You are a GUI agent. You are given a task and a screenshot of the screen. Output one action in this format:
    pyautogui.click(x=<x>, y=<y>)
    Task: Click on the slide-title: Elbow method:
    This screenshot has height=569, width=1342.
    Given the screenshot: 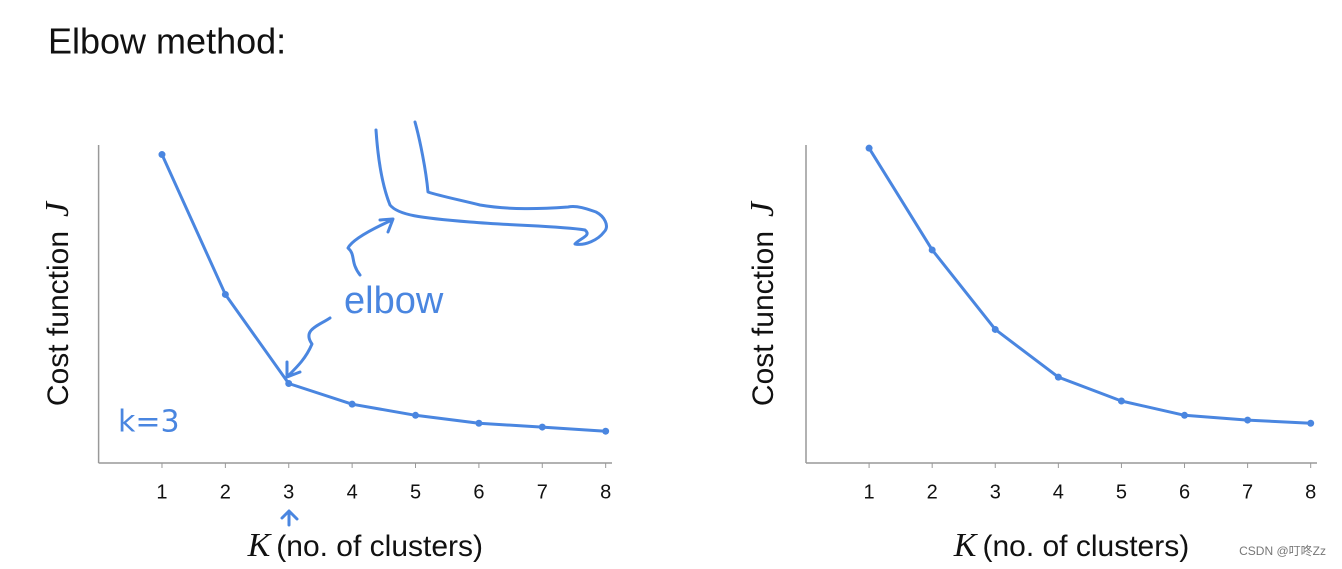 What is the action you would take?
    pyautogui.click(x=167, y=41)
    